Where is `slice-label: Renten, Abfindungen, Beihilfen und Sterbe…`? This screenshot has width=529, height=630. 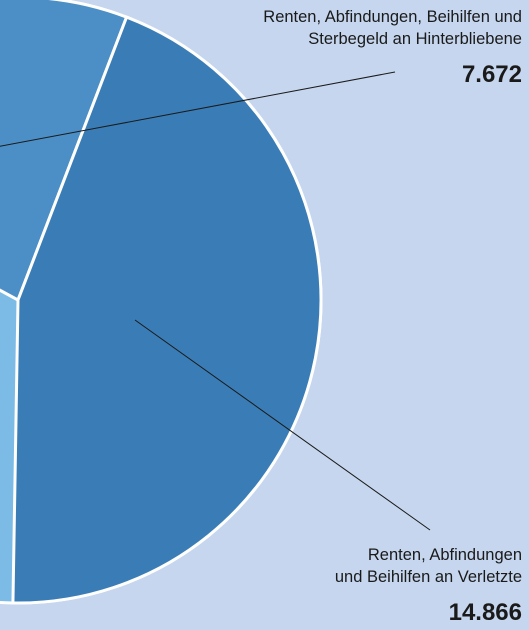
slice-label: Renten, Abfindungen, Beihilfen und Sterbe… is located at coordinates (392, 28).